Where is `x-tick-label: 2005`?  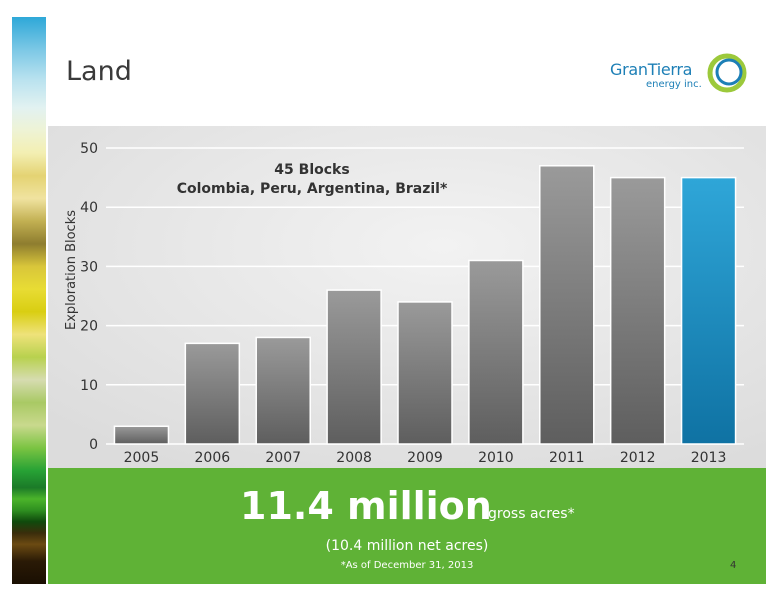
x-tick-label: 2005 is located at coordinates (142, 458).